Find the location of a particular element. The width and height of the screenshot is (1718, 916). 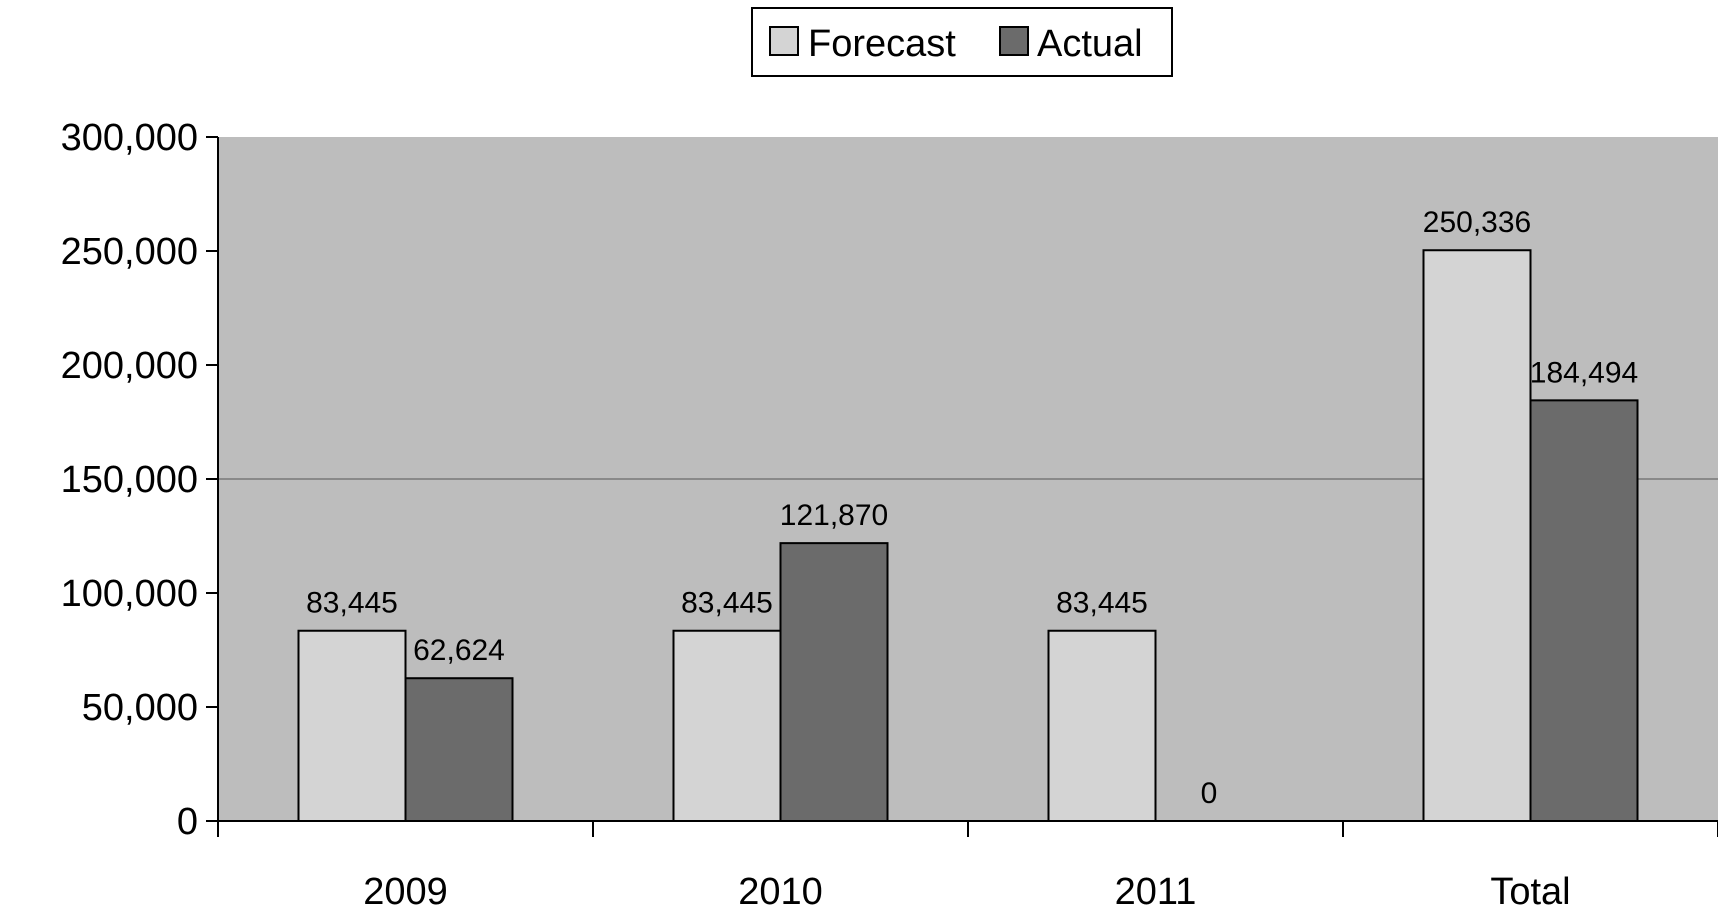

legend: Forecast Actual is located at coordinates (962, 42).